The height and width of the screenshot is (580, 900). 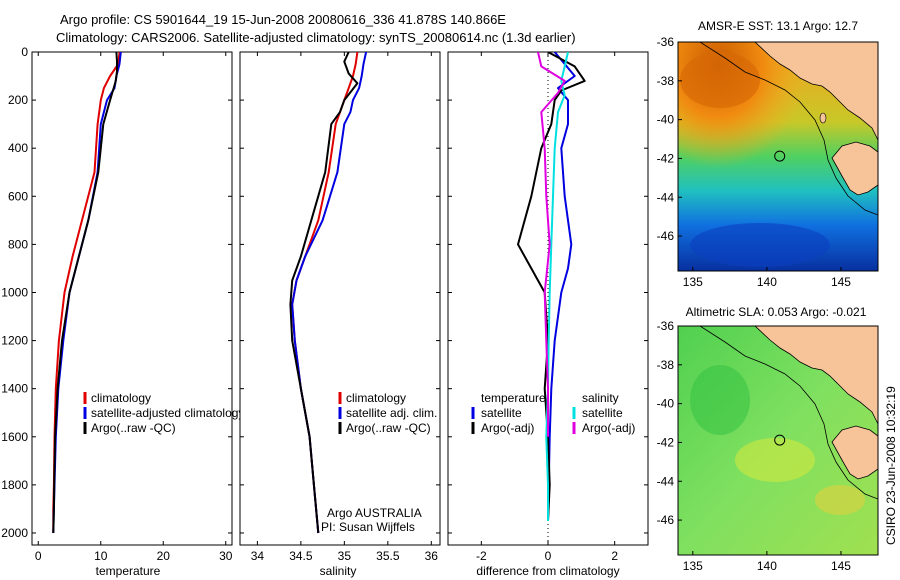 I want to click on legend-label-satellite-adj: satellite adj. clim., so click(x=391, y=413).